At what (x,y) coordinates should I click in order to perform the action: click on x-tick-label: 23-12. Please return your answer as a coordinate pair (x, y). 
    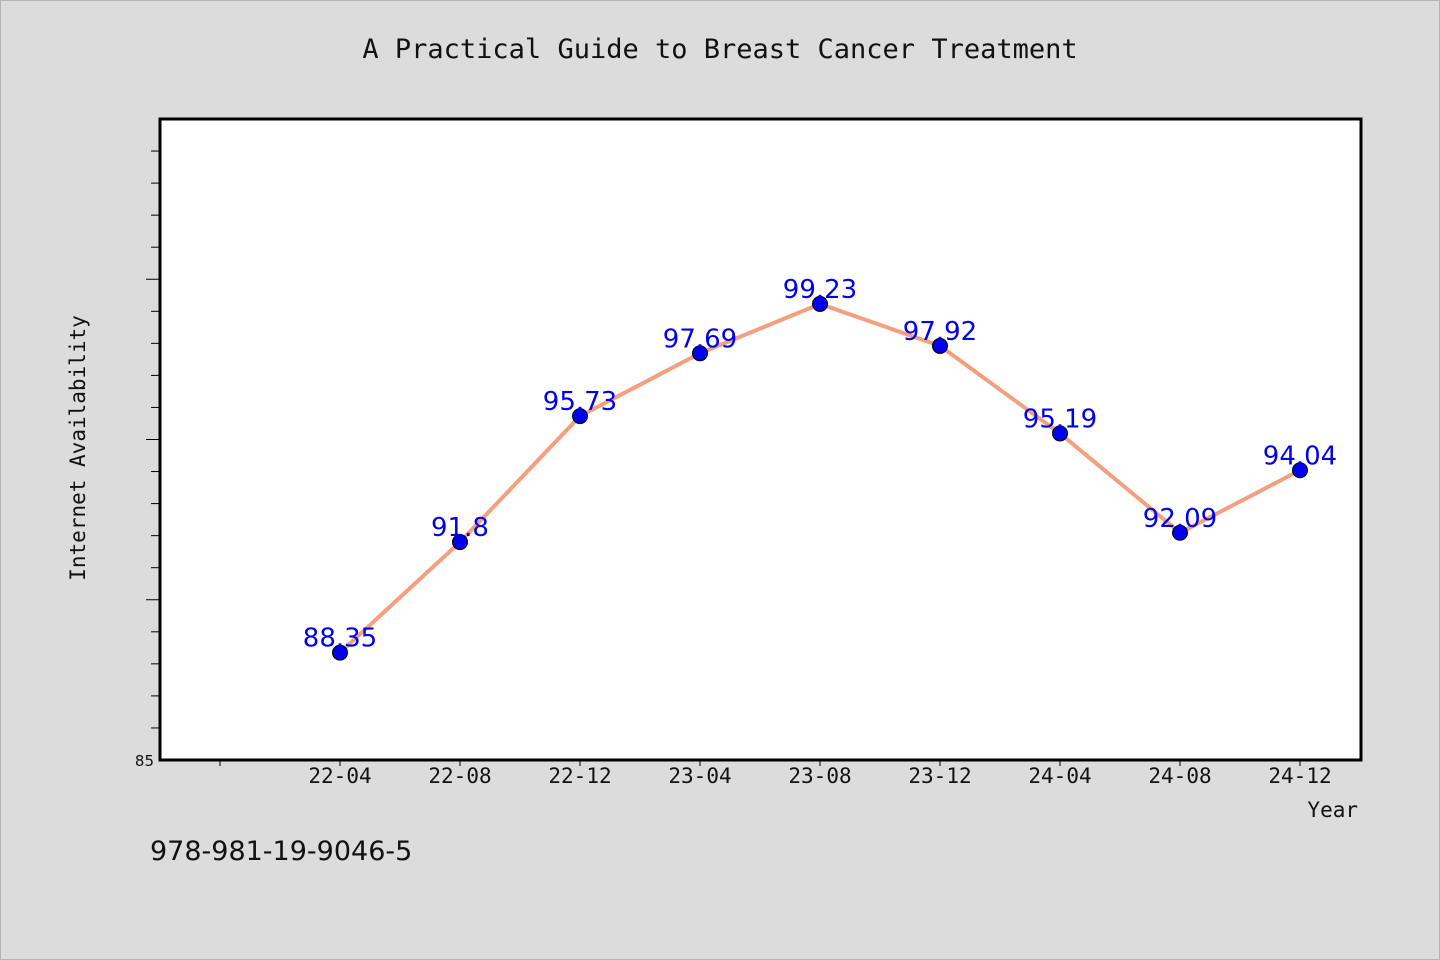
    Looking at the image, I should click on (939, 776).